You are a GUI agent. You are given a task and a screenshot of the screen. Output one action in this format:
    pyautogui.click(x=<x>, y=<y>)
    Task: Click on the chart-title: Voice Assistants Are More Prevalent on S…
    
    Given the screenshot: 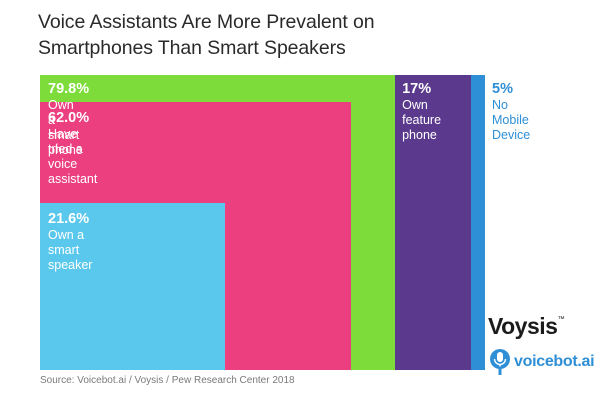 What is the action you would take?
    pyautogui.click(x=206, y=35)
    